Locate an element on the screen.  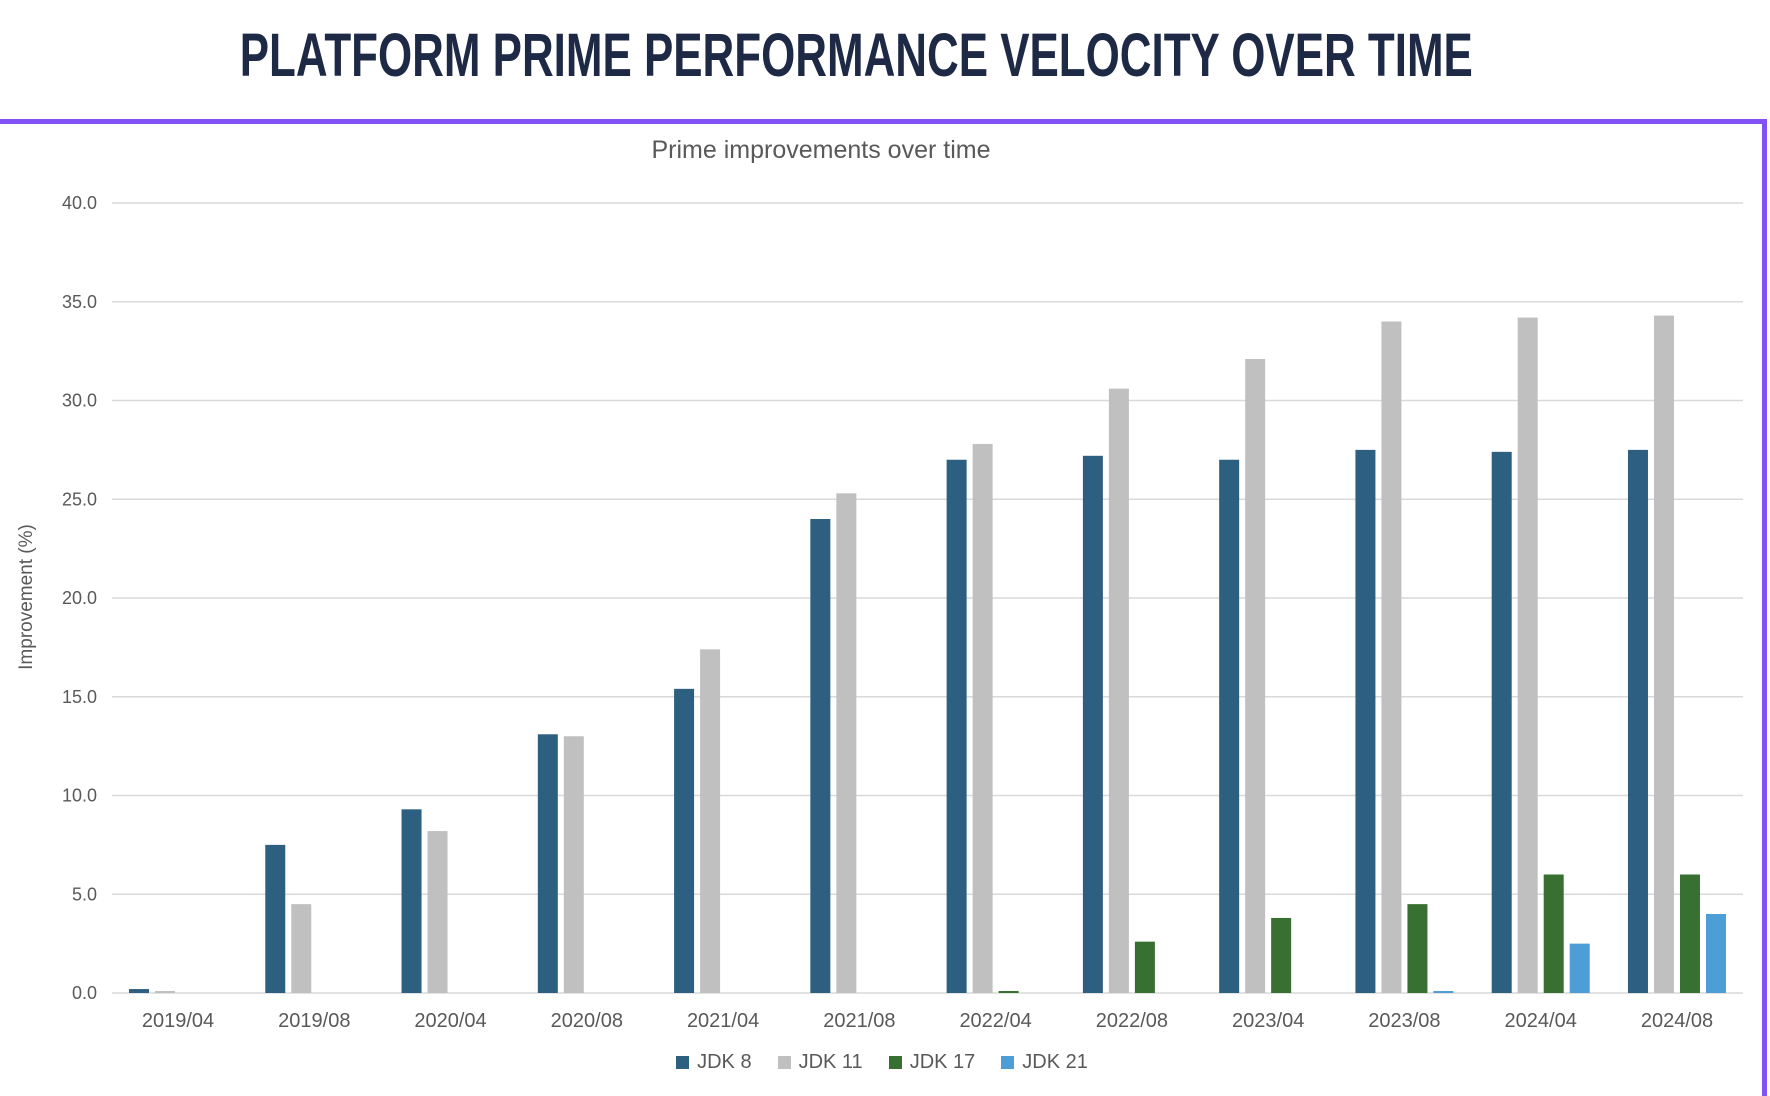
x-tick-label: 2024/04 is located at coordinates (1541, 1021).